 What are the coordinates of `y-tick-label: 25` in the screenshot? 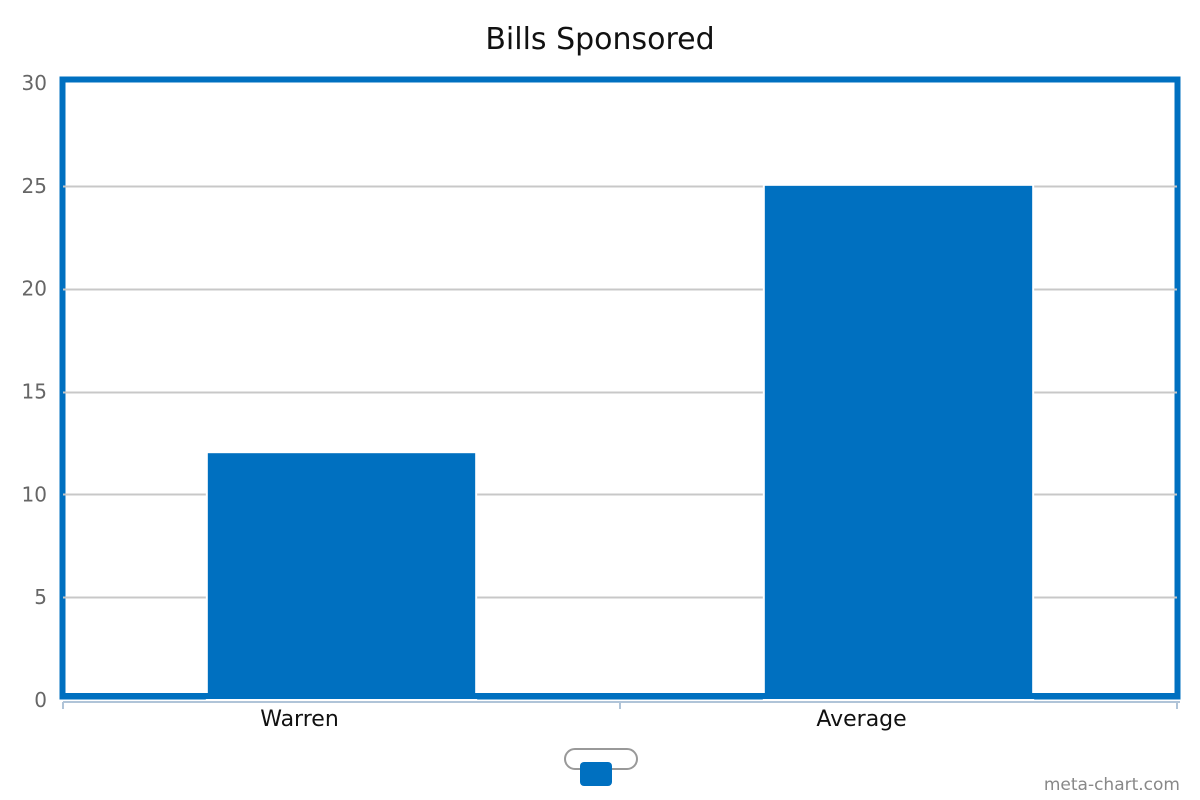 It's located at (34, 186).